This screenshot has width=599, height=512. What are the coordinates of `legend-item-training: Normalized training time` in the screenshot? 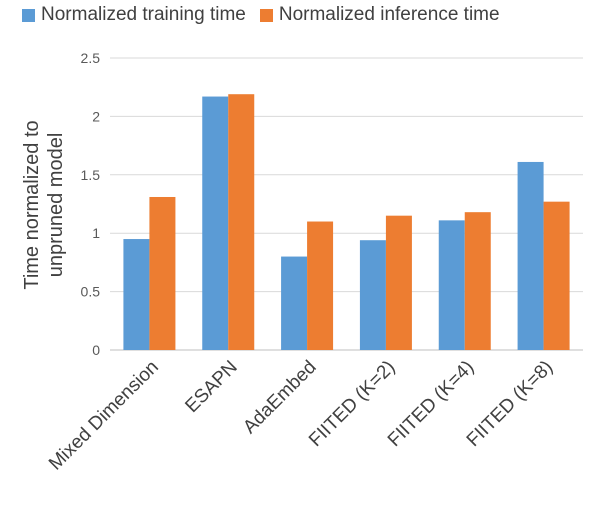 It's located at (134, 15).